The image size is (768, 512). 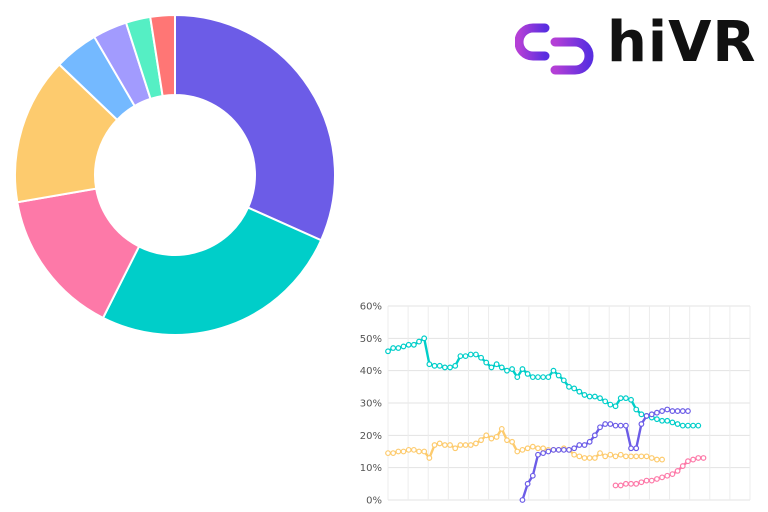 What do you see at coordinates (371, 404) in the screenshot?
I see `y-tick-label: 30%` at bounding box center [371, 404].